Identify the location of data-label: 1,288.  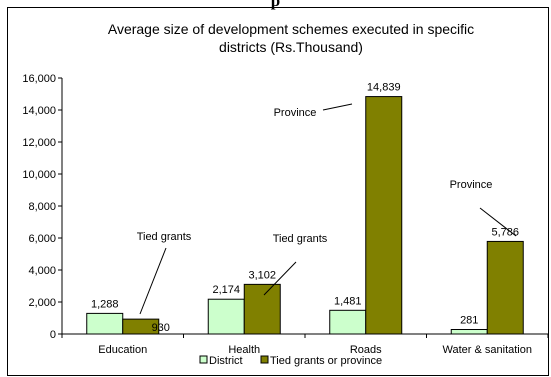
(105, 304).